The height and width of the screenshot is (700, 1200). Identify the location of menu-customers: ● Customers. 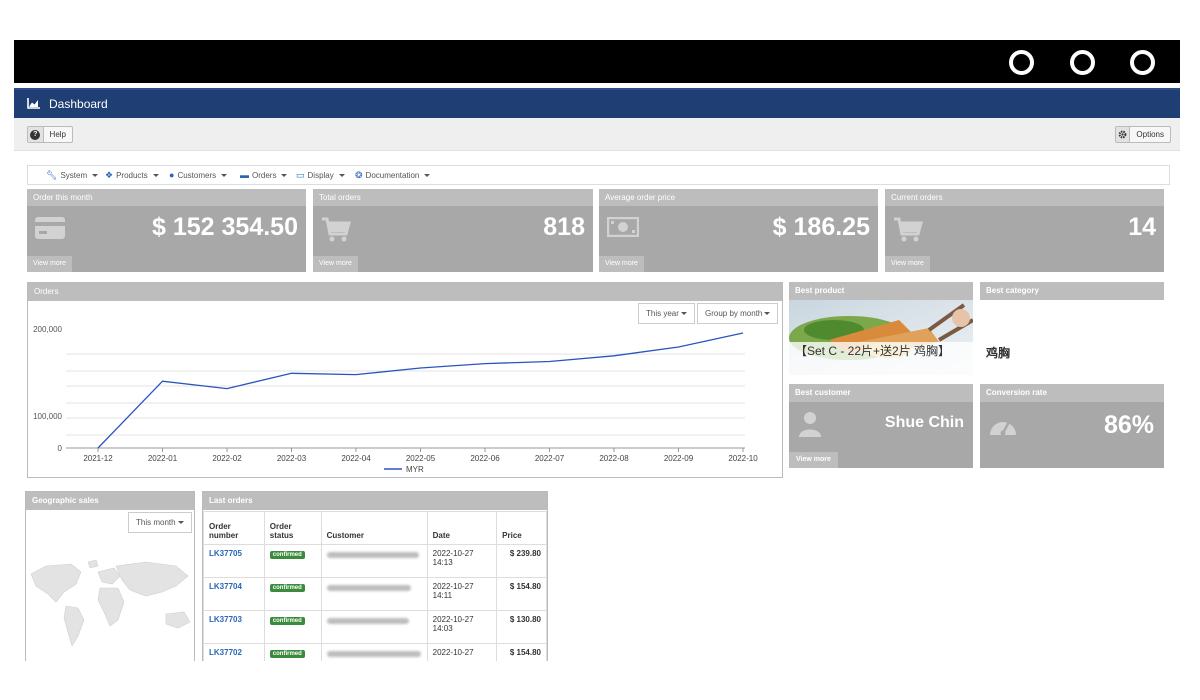
(198, 175).